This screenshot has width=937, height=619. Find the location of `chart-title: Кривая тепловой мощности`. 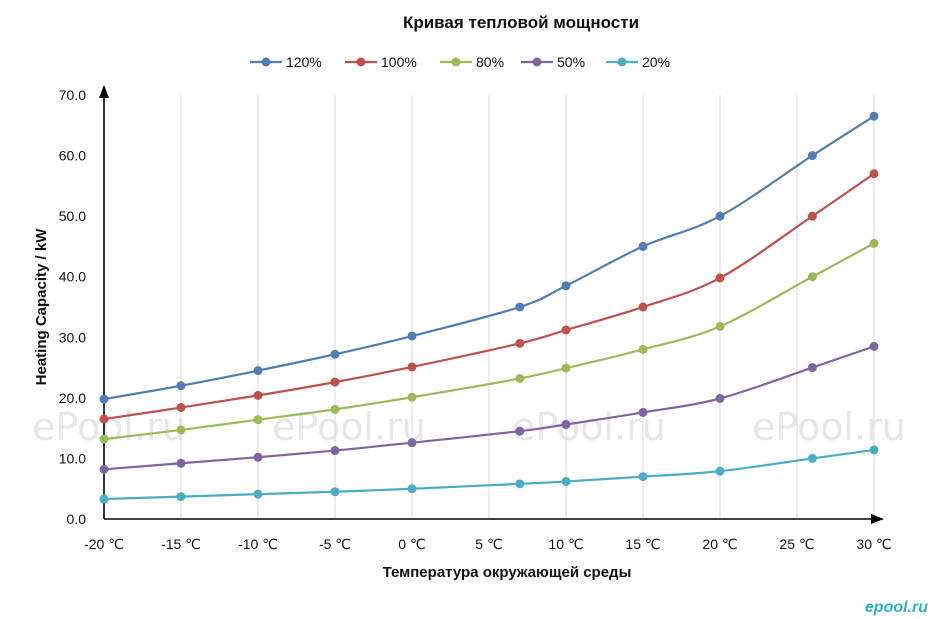

chart-title: Кривая тепловой мощности is located at coordinates (521, 22).